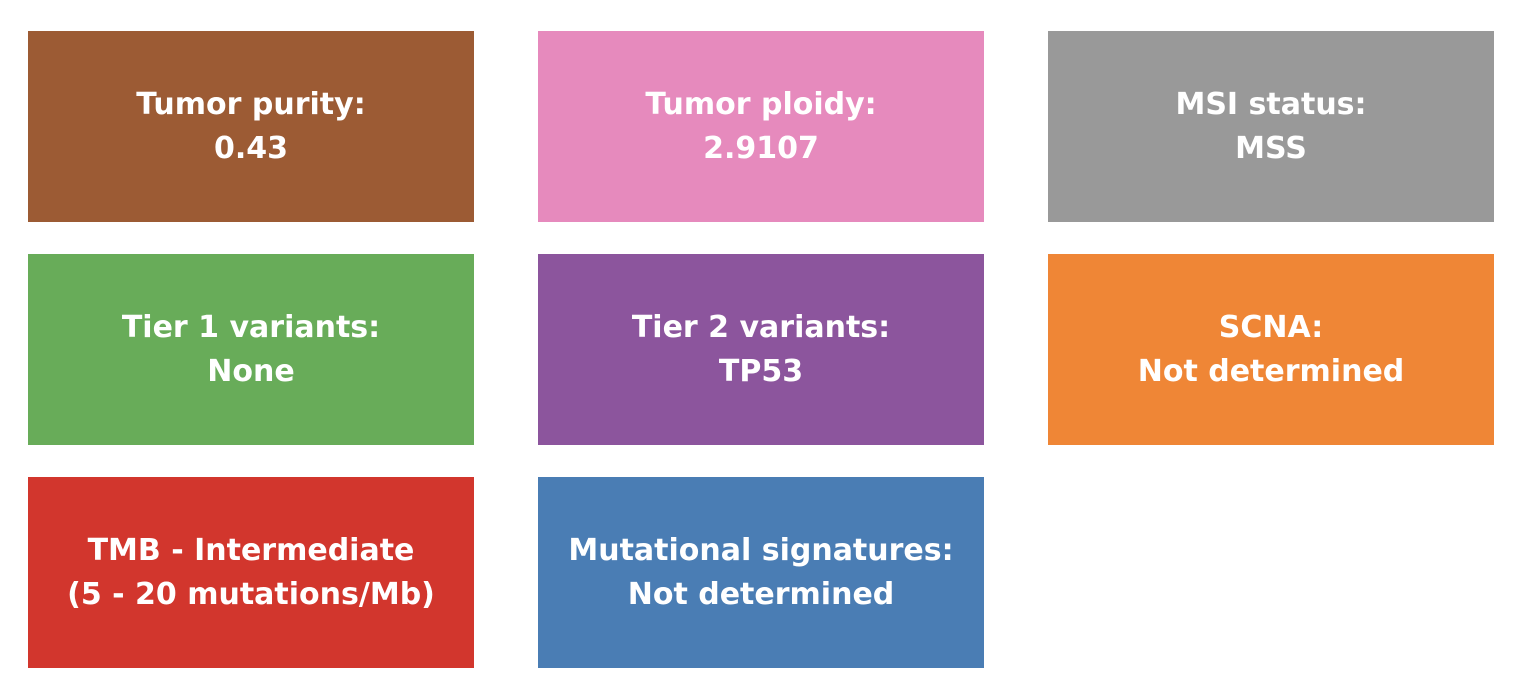 The image size is (1528, 698). I want to click on tumor-ploidy-label: Tumor ploidy:, so click(760, 105).